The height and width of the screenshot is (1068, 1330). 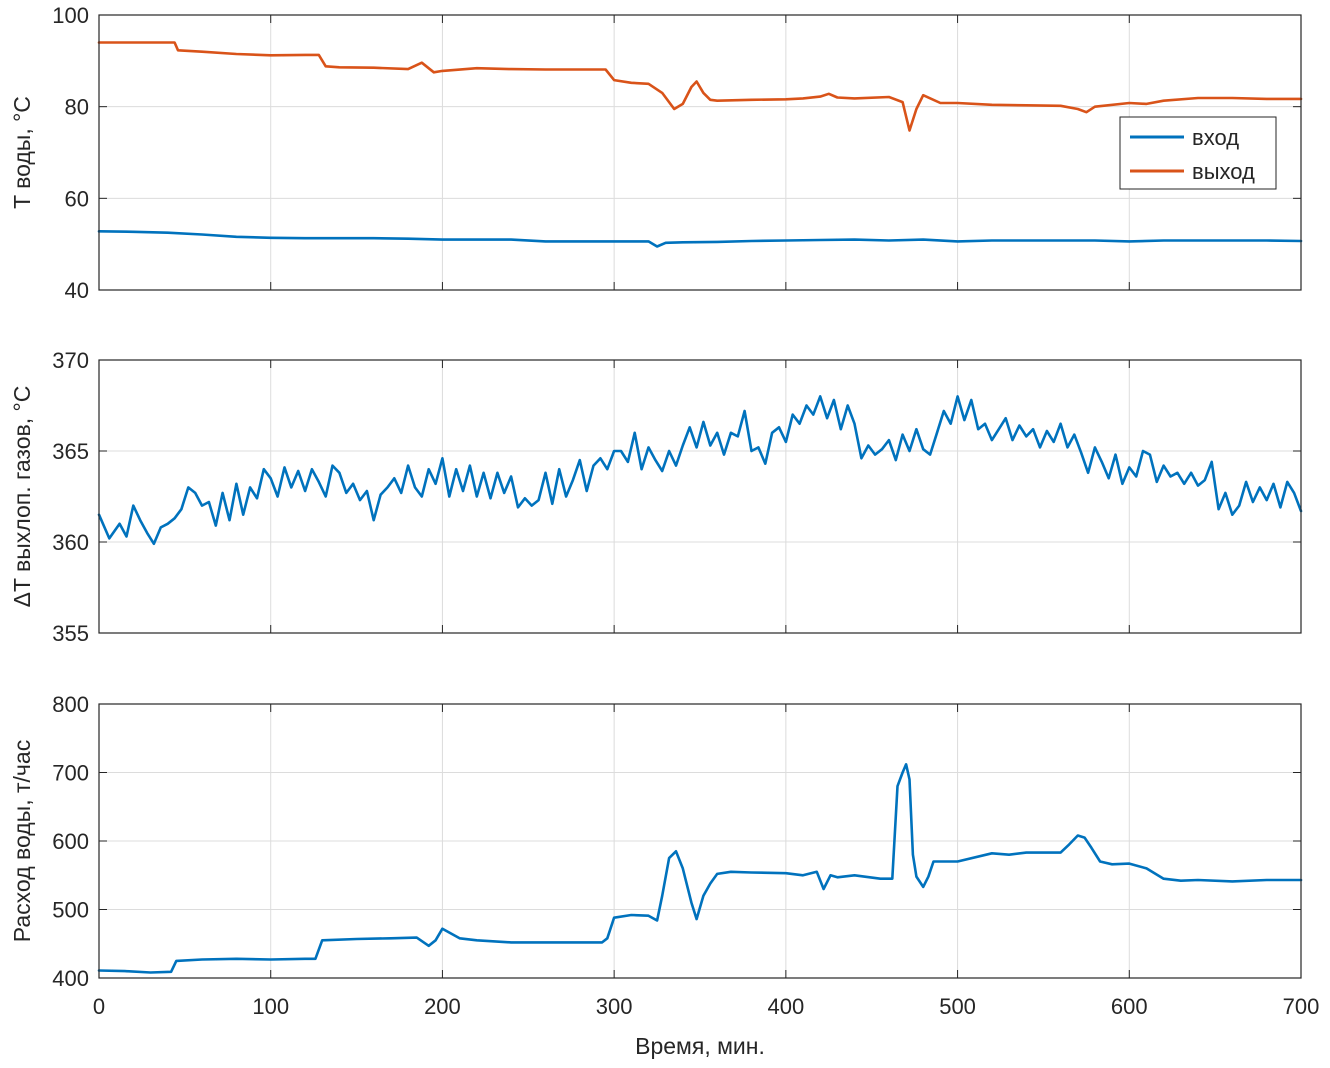 What do you see at coordinates (1301, 1006) in the screenshot?
I see `x-tick-label: 700` at bounding box center [1301, 1006].